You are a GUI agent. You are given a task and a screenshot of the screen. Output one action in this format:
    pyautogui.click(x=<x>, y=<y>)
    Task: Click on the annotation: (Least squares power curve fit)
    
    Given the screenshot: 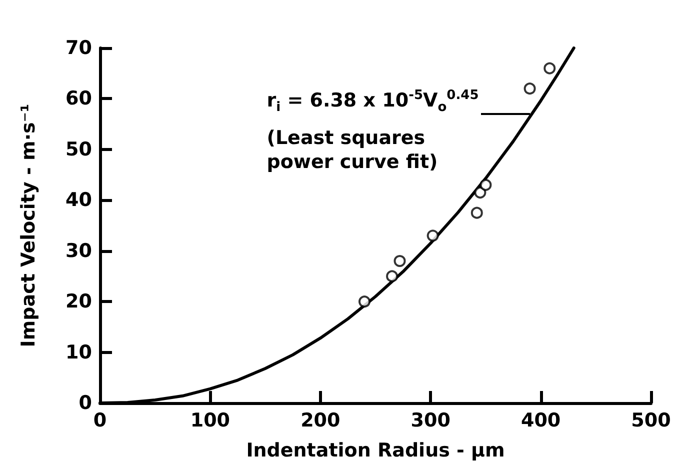 What is the action you would take?
    pyautogui.click(x=352, y=150)
    